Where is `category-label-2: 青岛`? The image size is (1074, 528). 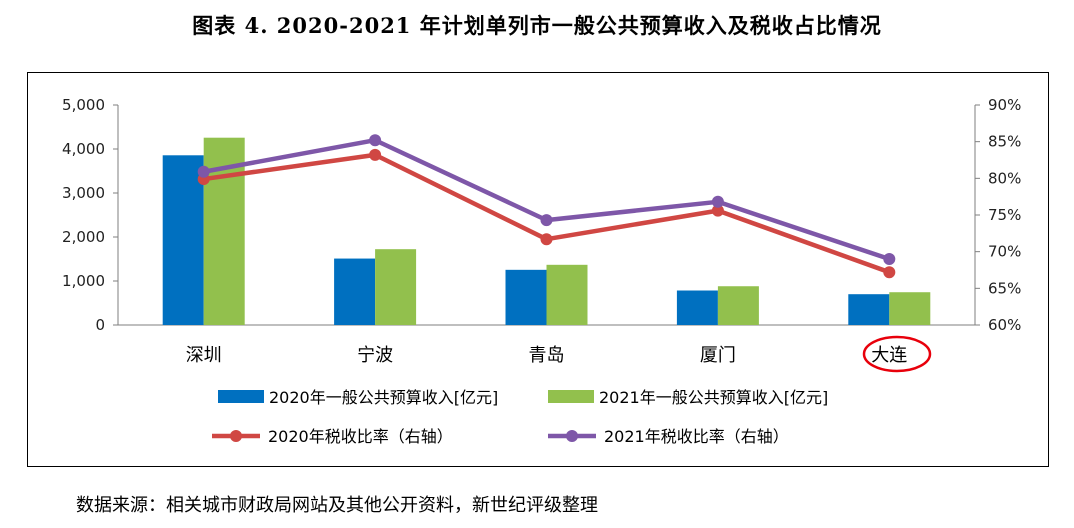
category-label-2: 青岛 is located at coordinates (547, 355).